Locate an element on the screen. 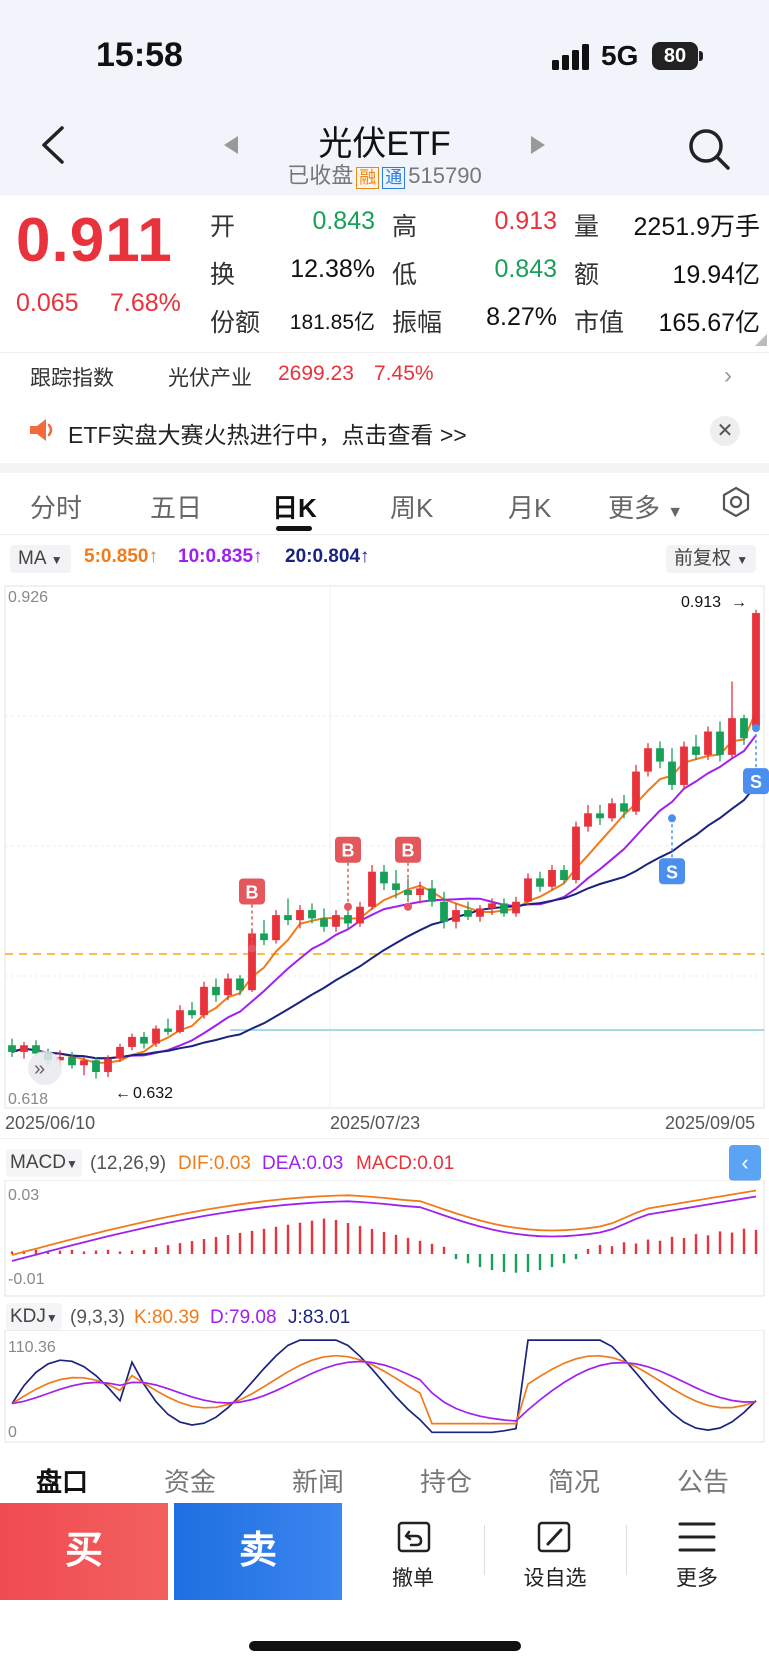 The width and height of the screenshot is (769, 1665). tab-profile: 简况 is located at coordinates (574, 1482).